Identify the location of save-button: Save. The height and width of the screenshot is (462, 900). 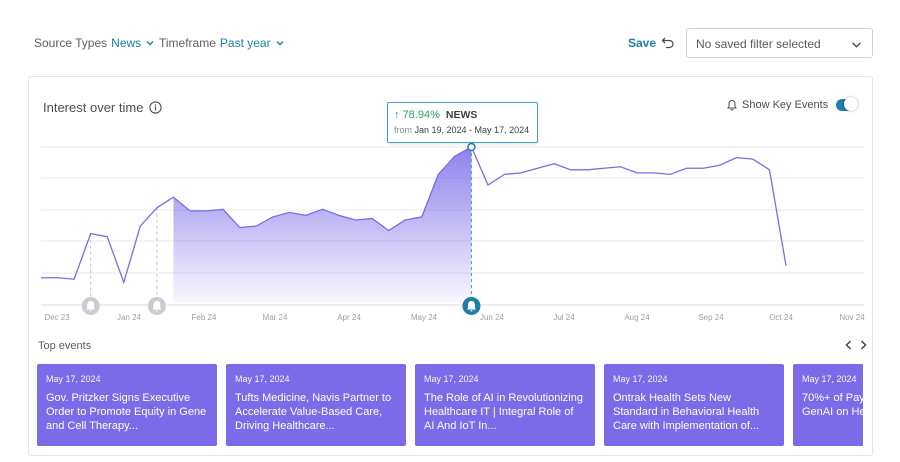
(642, 43).